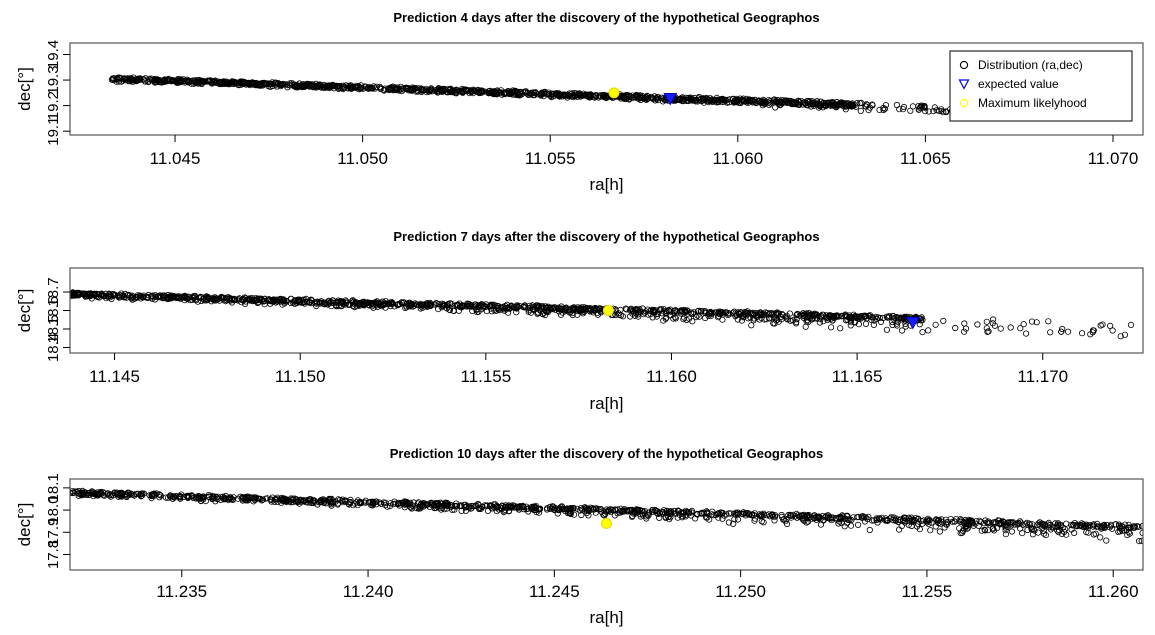 The image size is (1155, 635). I want to click on legend-box, so click(1041, 86).